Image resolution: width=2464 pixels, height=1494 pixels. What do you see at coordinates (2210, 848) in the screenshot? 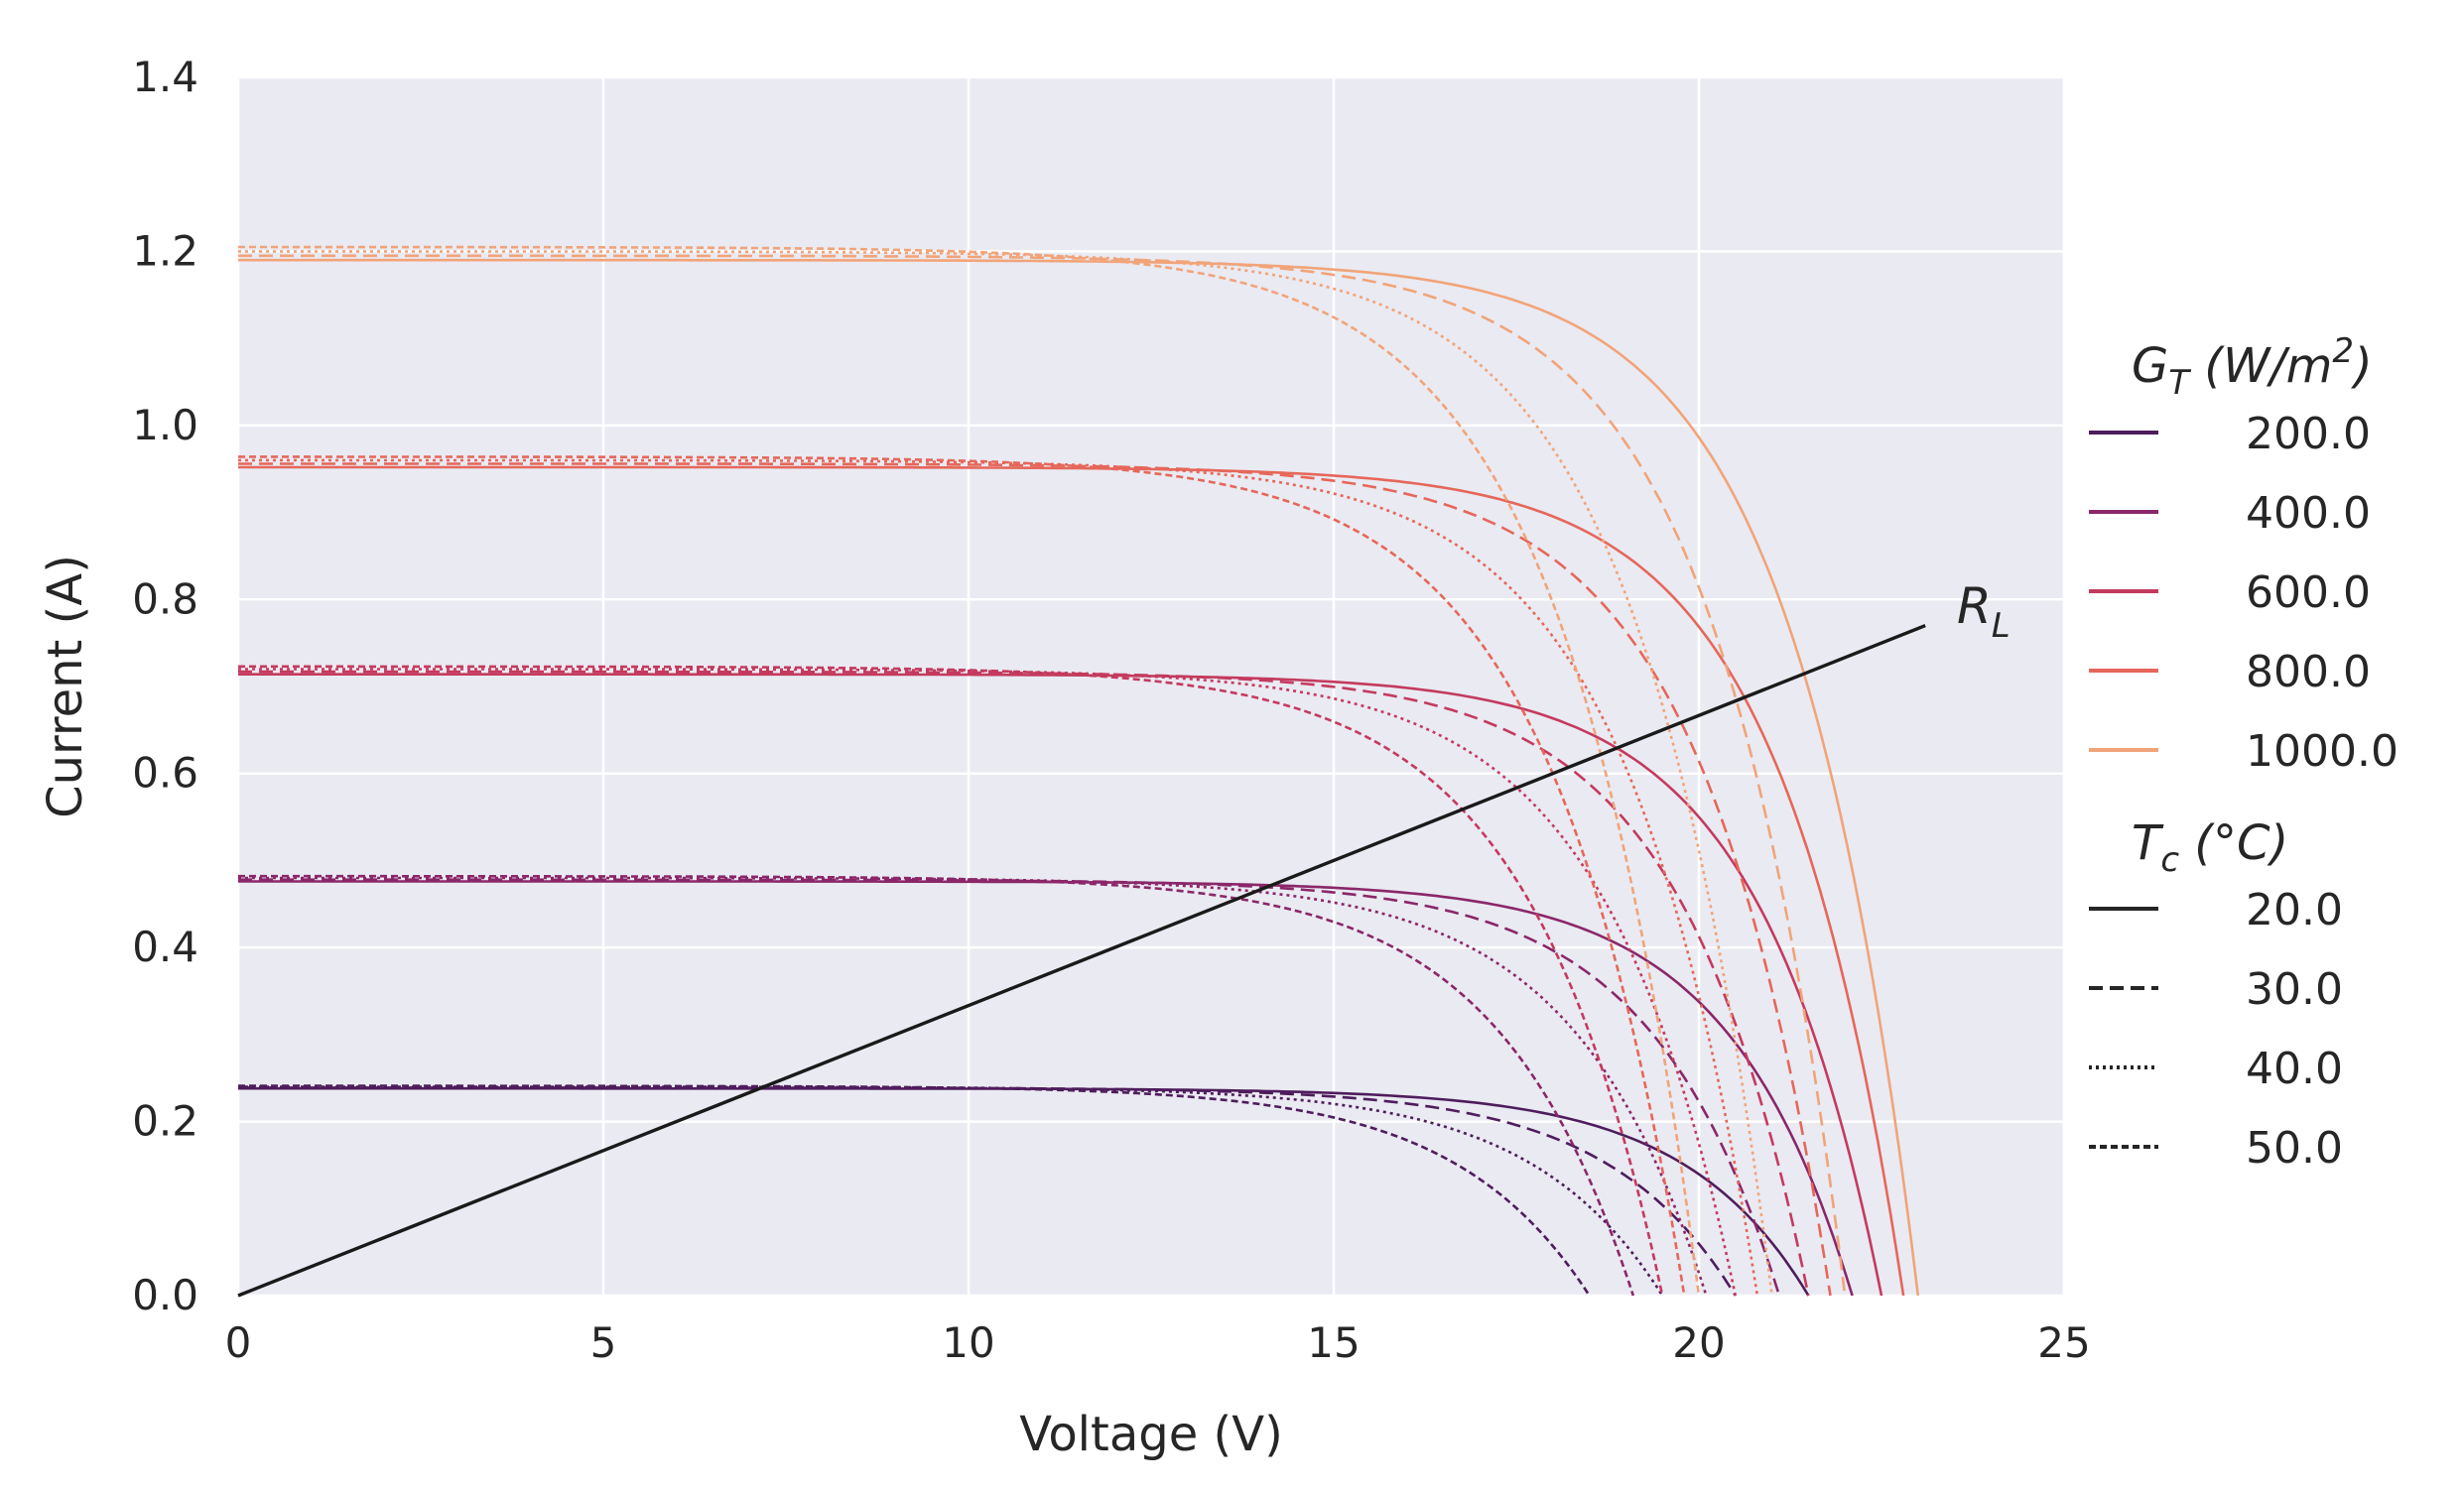
I see `legend-temperature-title: Tc (°C)` at bounding box center [2210, 848].